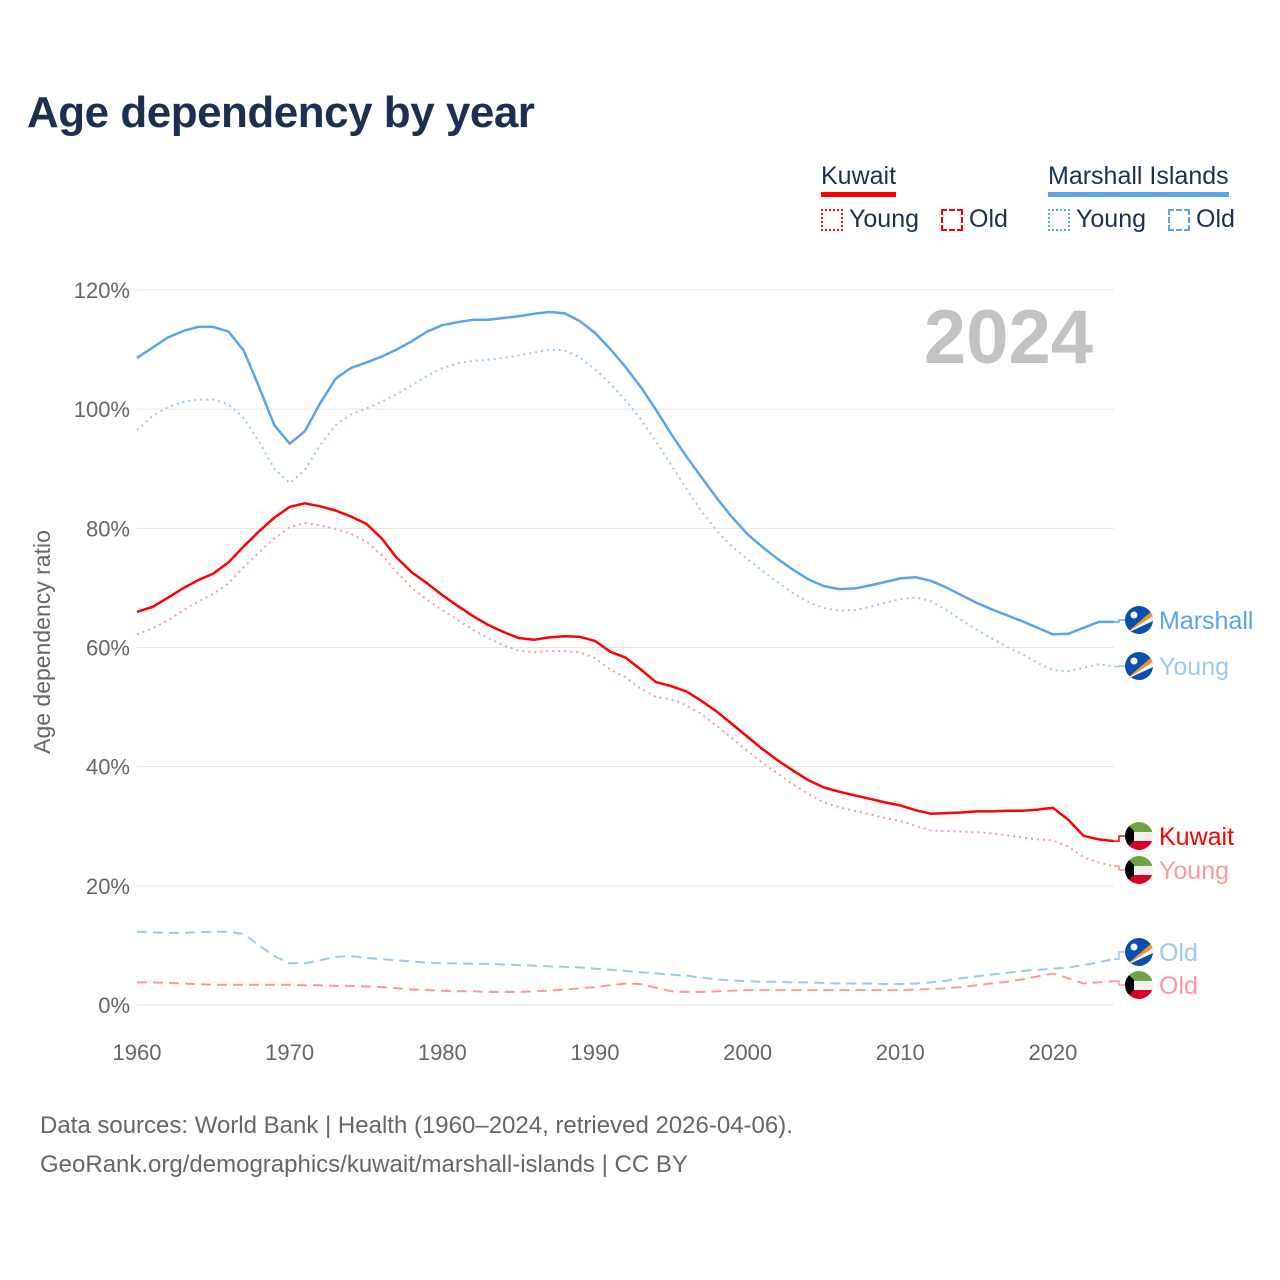  Describe the element at coordinates (289, 1052) in the screenshot. I see `x-tick-label: 1970` at that location.